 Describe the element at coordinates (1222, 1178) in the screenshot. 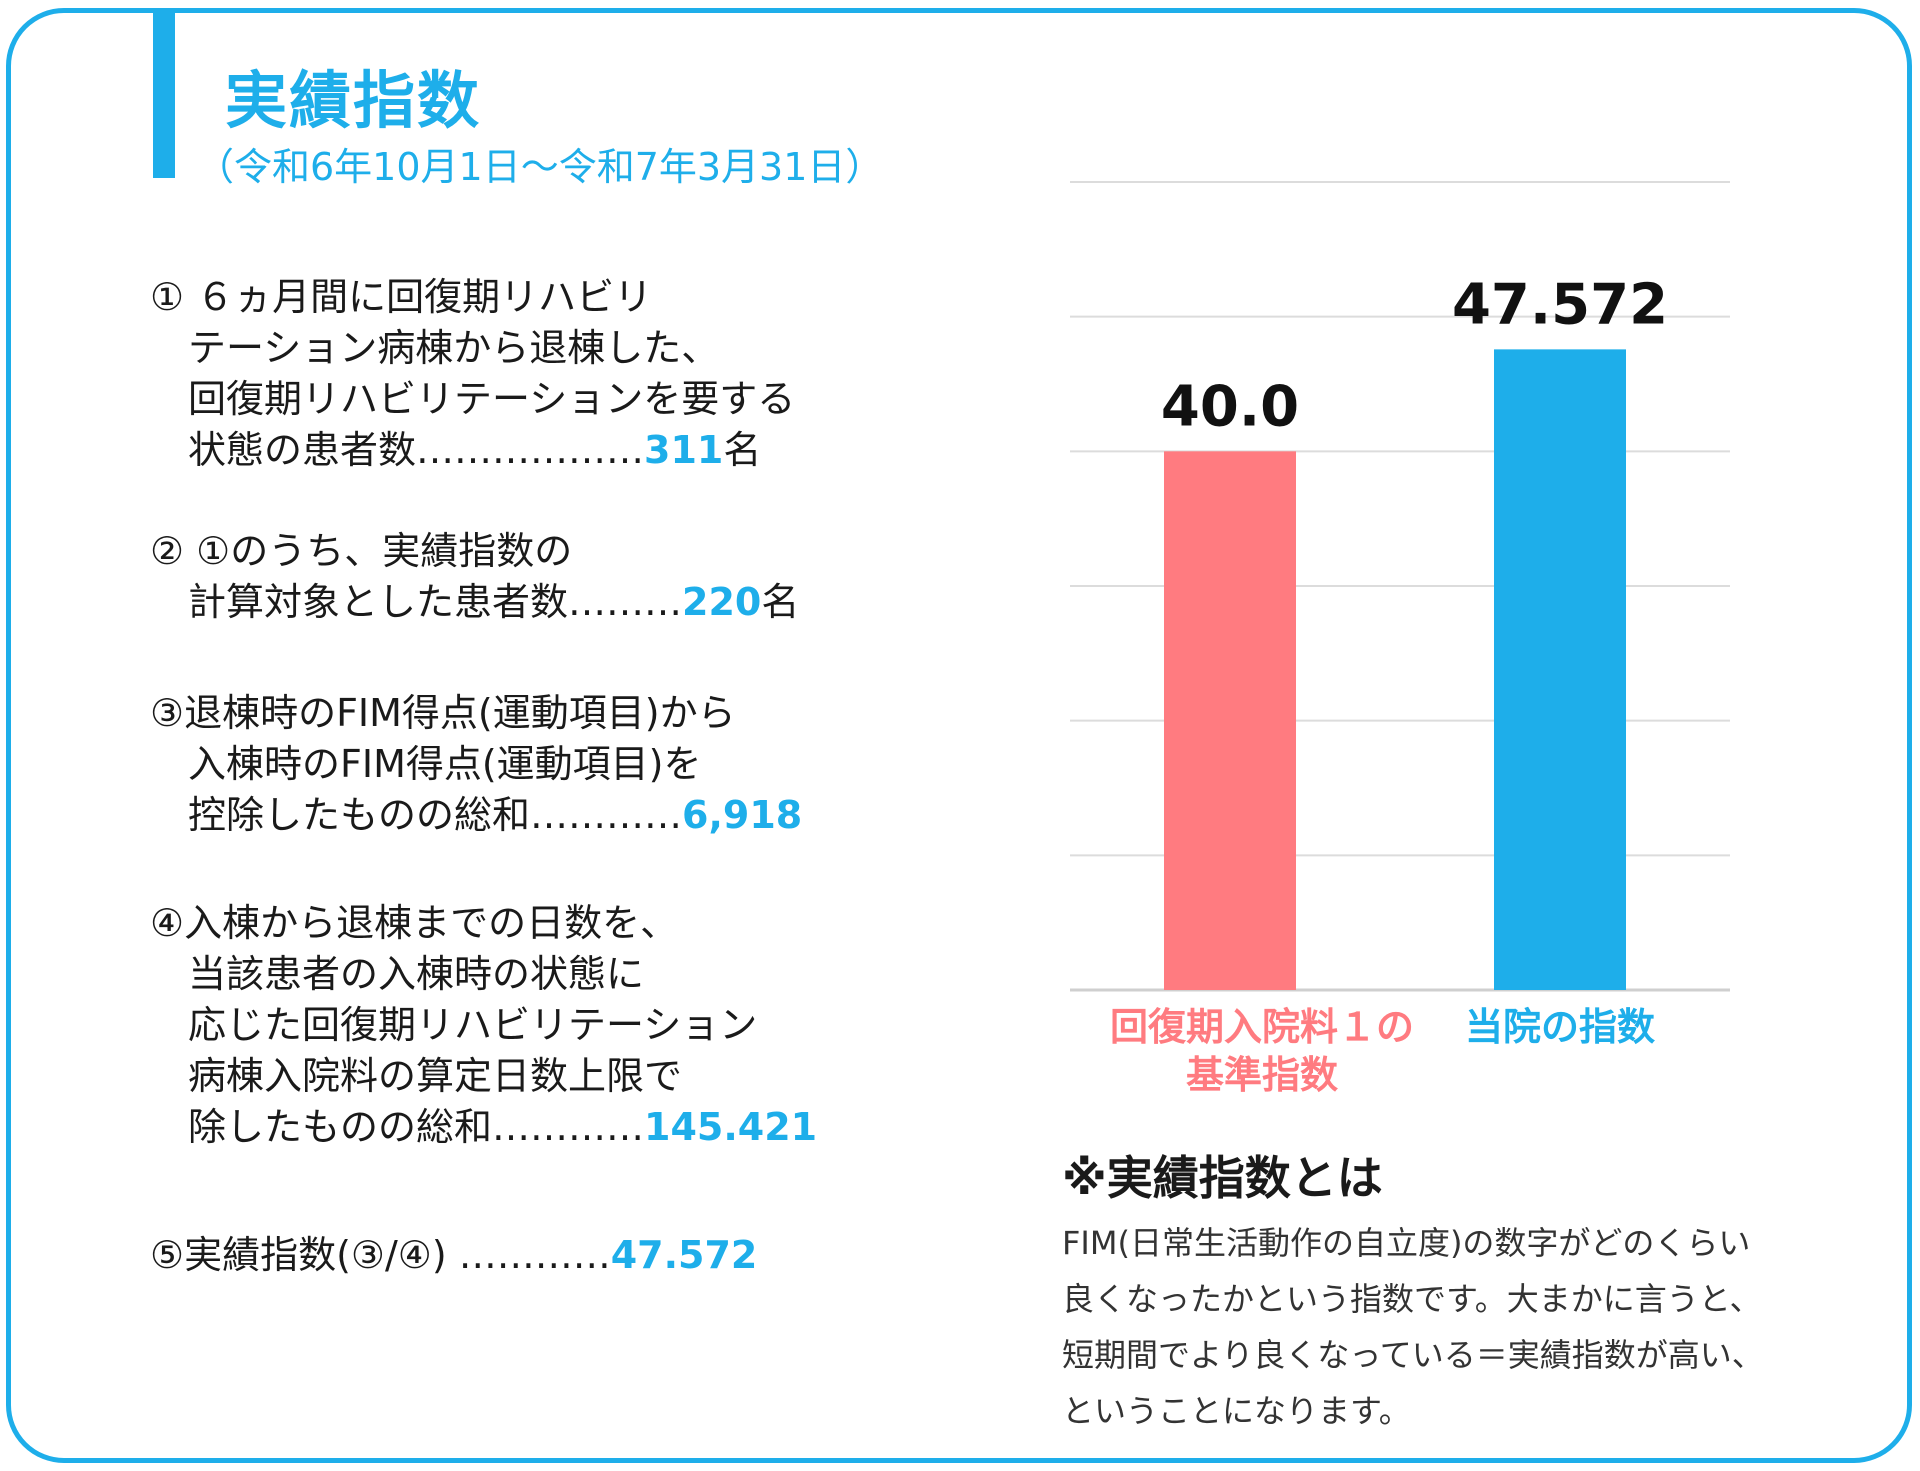

I see `note-title: ※実績指数とは` at that location.